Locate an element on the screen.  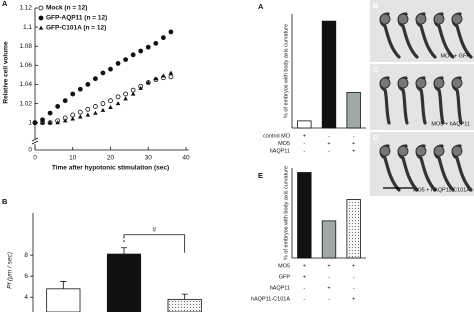
y-axis-label: % of embryos with body axis curvature is located at coordinates (286, 71).